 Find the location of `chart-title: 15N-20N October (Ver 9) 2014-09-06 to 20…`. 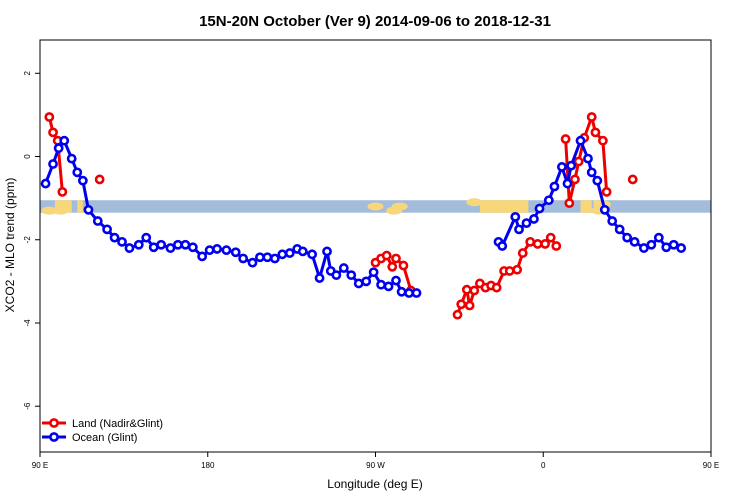

chart-title: 15N-20N October (Ver 9) 2014-09-06 to 20… is located at coordinates (375, 21).